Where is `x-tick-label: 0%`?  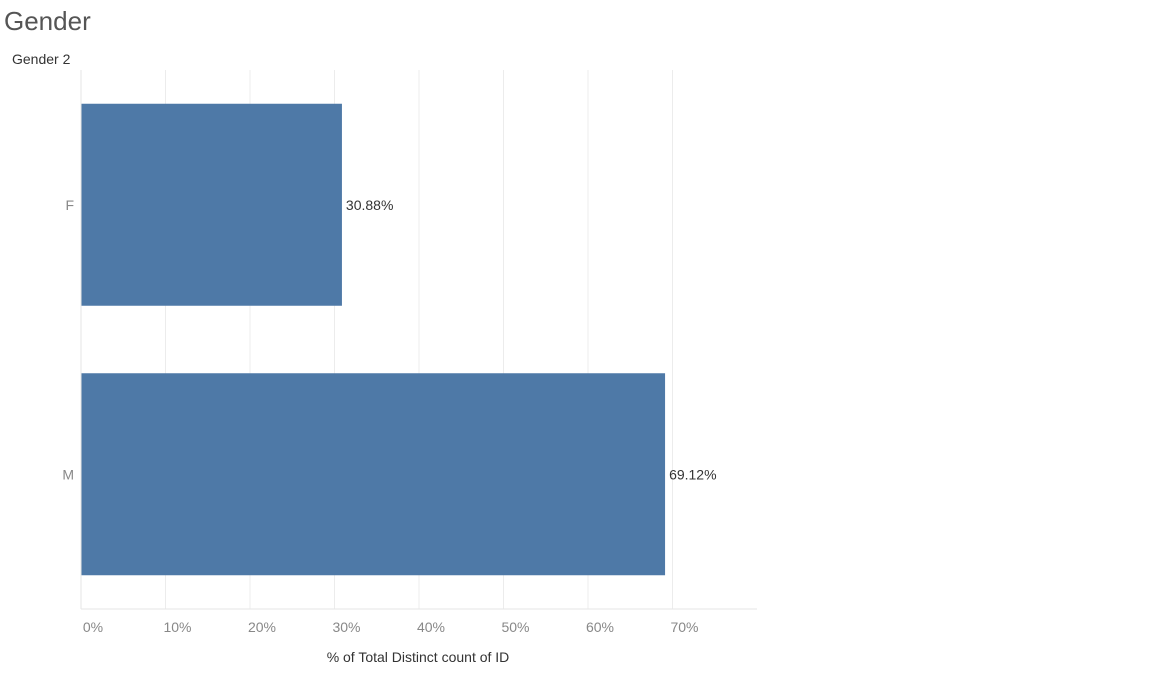
x-tick-label: 0% is located at coordinates (93, 627).